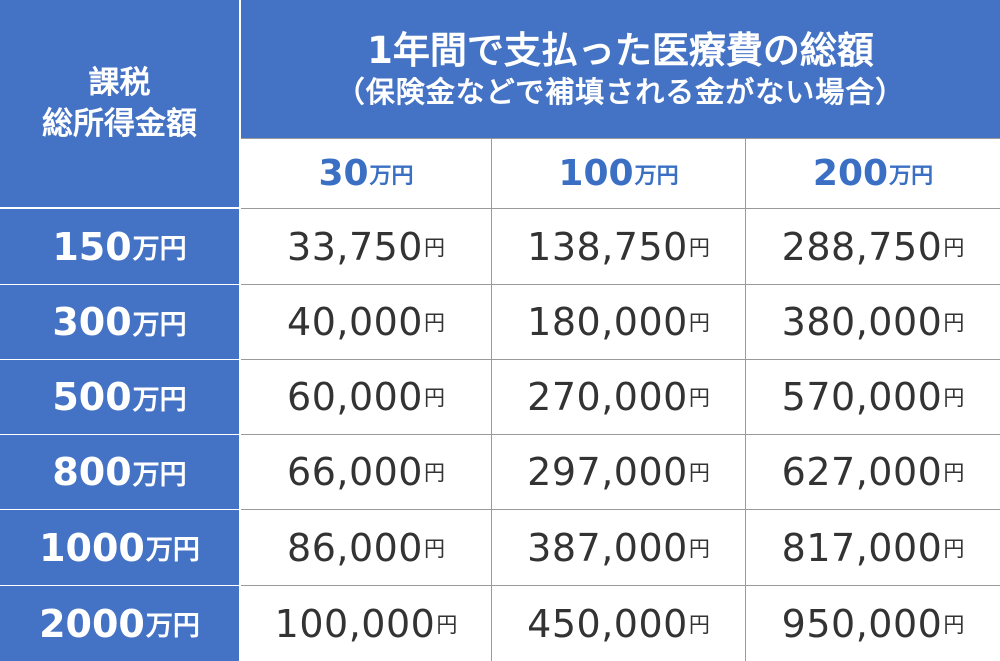 The width and height of the screenshot is (1000, 661). Describe the element at coordinates (620, 50) in the screenshot. I see `table-title: 1年間で支払った医療費の総額` at that location.